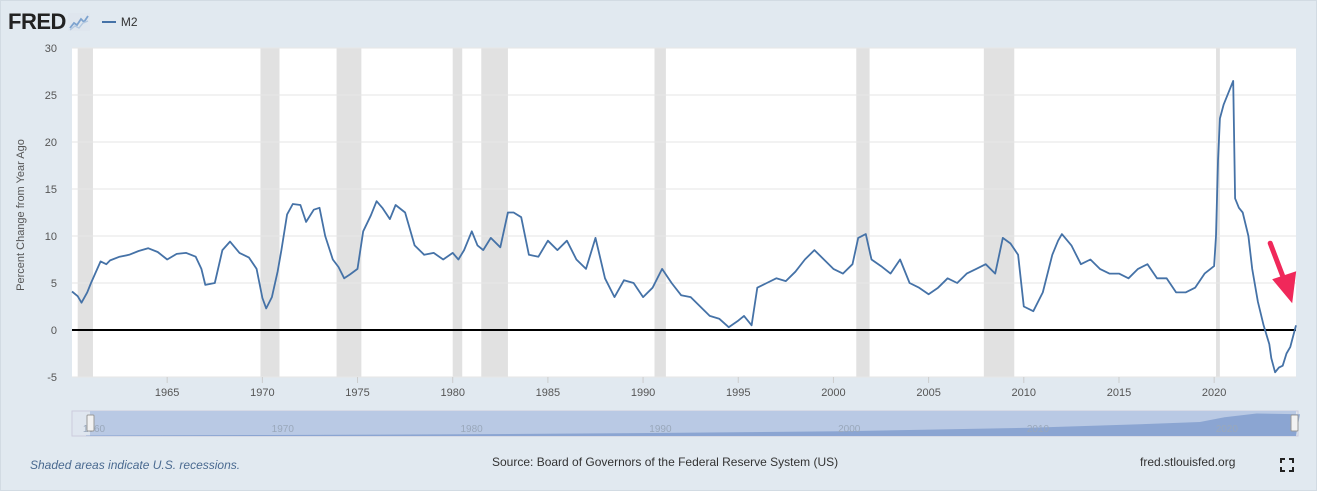 Image resolution: width=1317 pixels, height=491 pixels. I want to click on x-tick-label: 2010, so click(1024, 393).